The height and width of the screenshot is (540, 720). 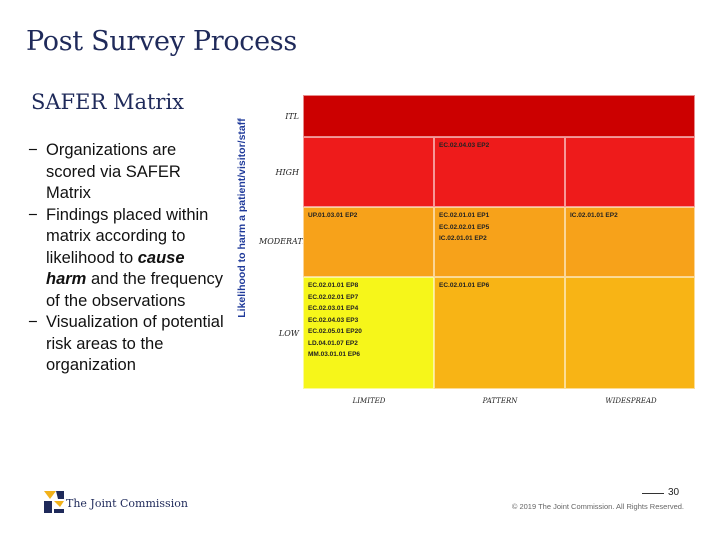 What do you see at coordinates (369, 401) in the screenshot?
I see `column-label-limited: LIMITED` at bounding box center [369, 401].